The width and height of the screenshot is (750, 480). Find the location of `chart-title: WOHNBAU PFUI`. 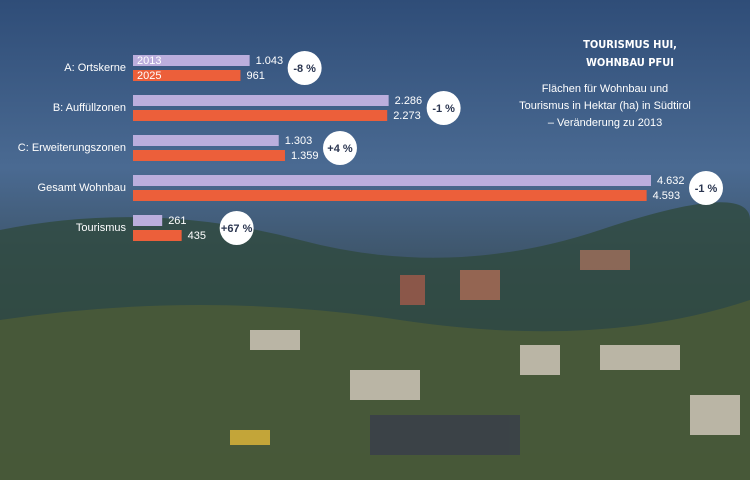

chart-title: WOHNBAU PFUI is located at coordinates (630, 62).